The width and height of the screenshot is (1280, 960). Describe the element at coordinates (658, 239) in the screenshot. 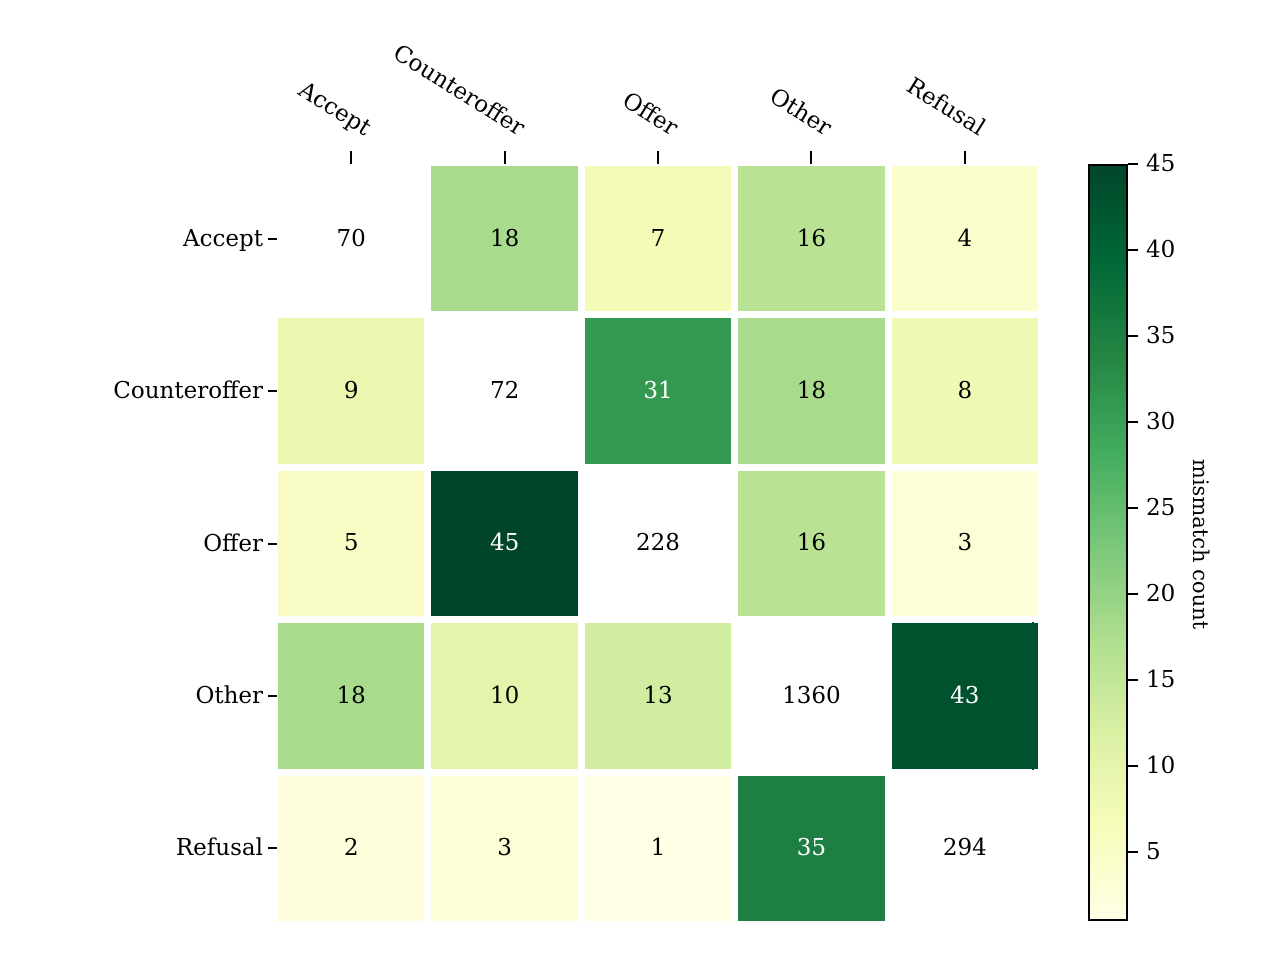

I see `heatmap-cell: 7` at that location.